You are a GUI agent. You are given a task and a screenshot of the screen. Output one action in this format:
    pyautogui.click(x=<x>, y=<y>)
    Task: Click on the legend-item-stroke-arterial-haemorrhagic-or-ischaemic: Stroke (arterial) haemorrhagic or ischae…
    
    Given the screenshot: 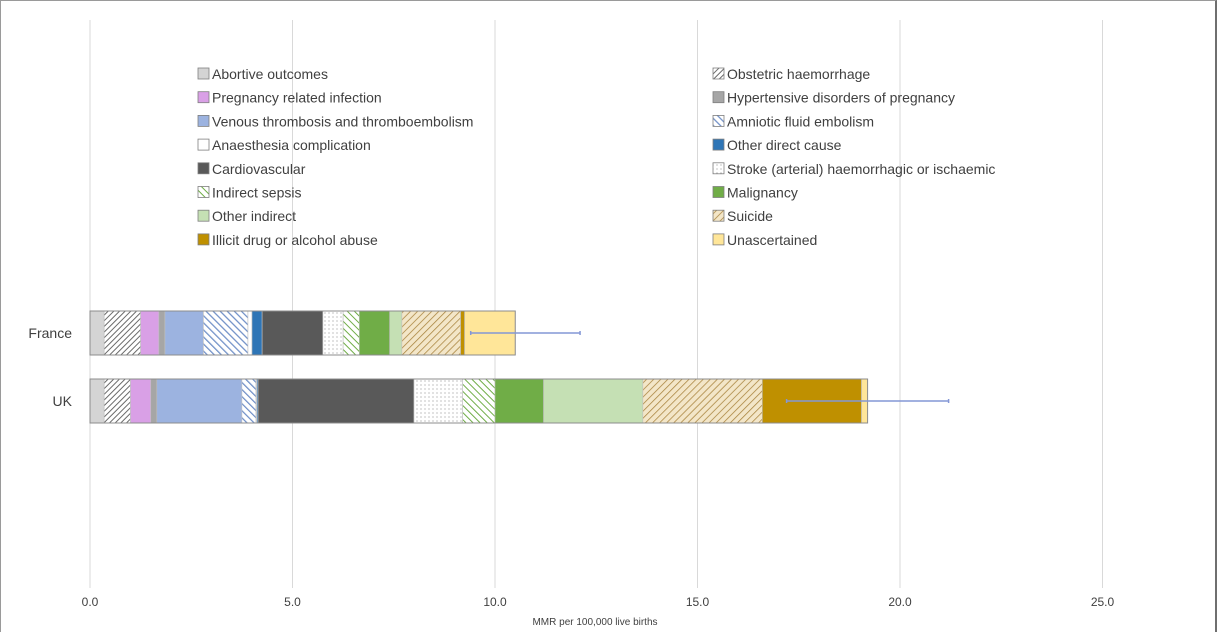 What is the action you would take?
    pyautogui.click(x=853, y=169)
    